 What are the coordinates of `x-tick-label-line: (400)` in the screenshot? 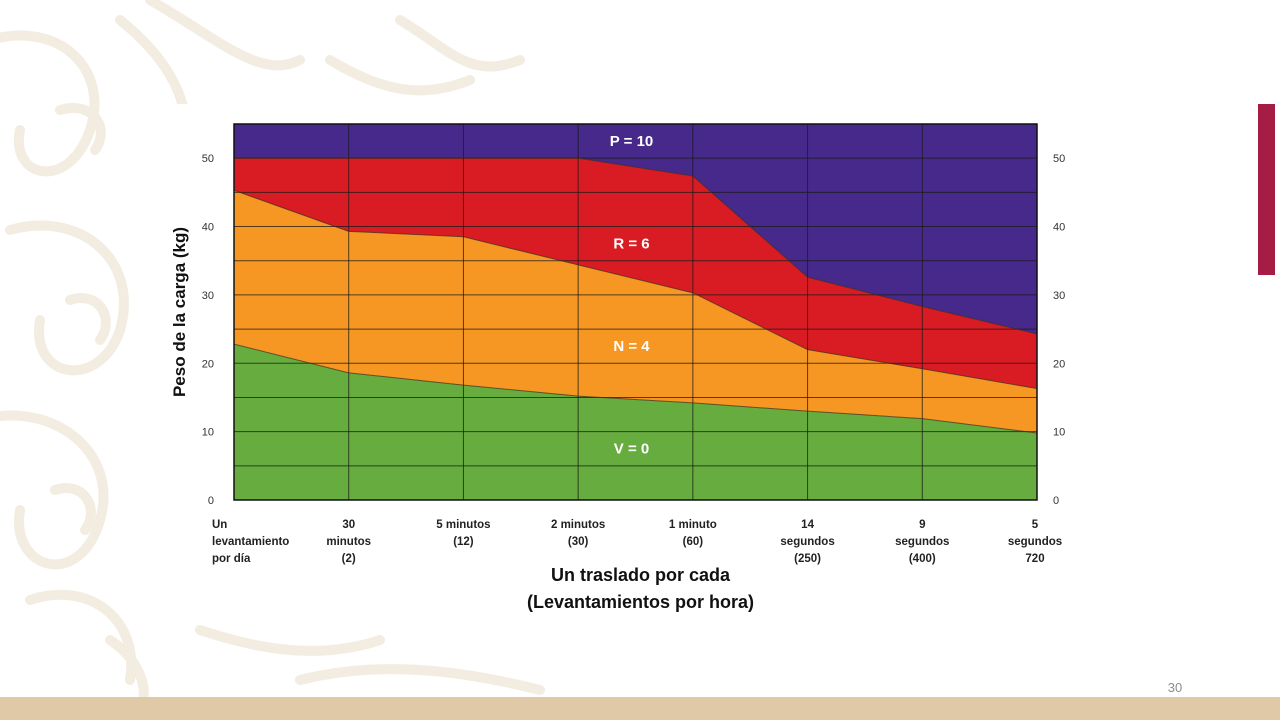 It's located at (922, 559).